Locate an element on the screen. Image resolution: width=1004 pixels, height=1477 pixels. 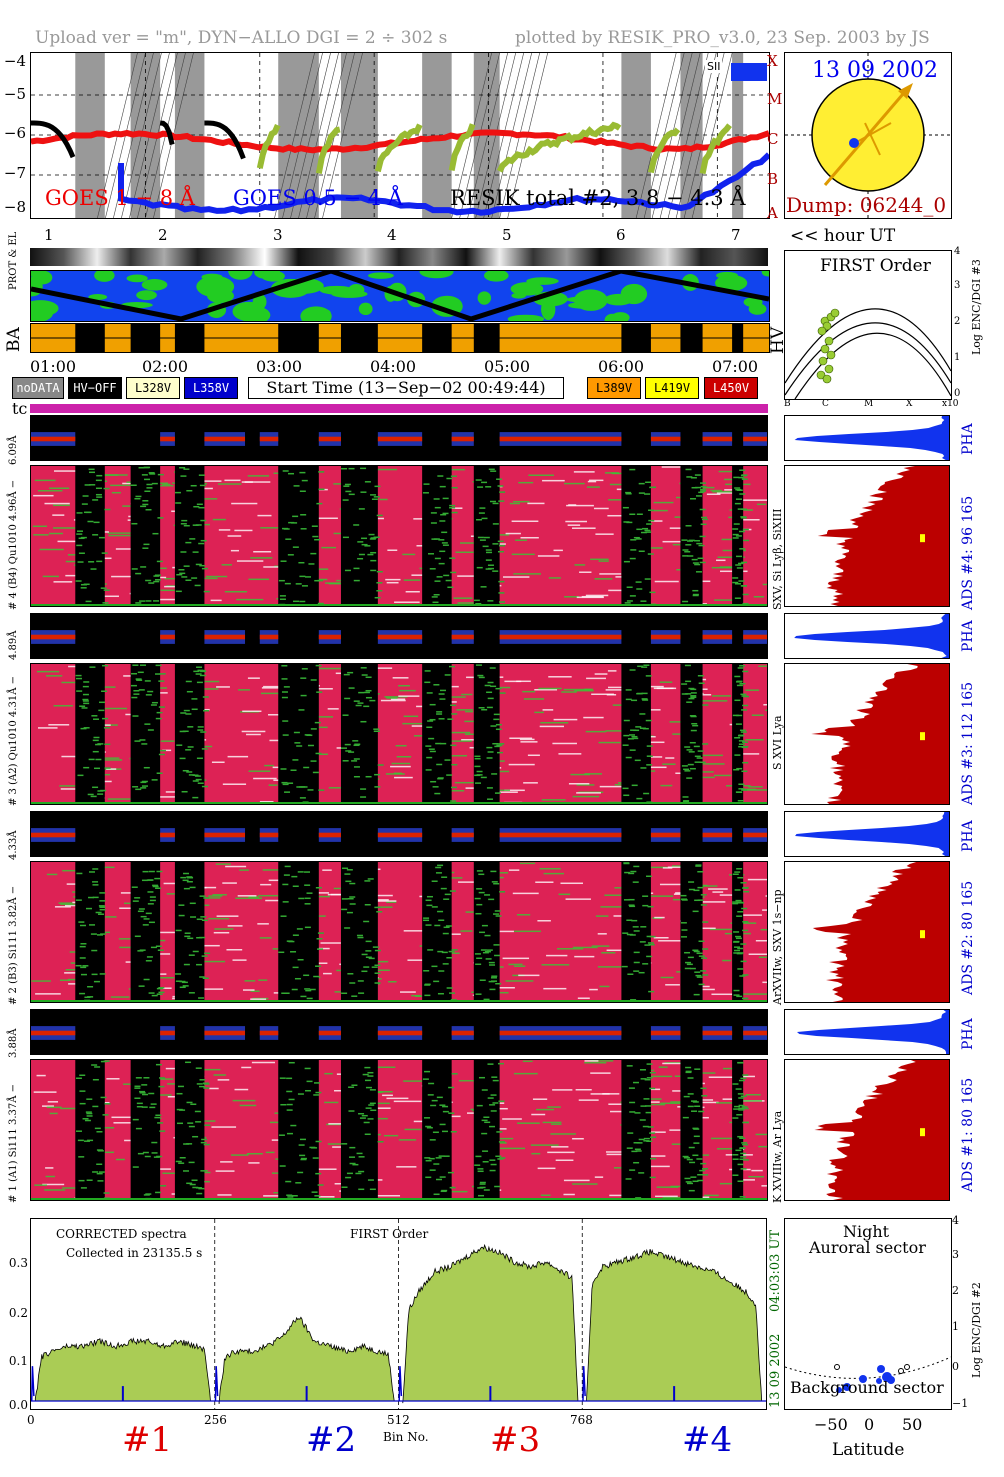
goes-plot is located at coordinates (400, 135).